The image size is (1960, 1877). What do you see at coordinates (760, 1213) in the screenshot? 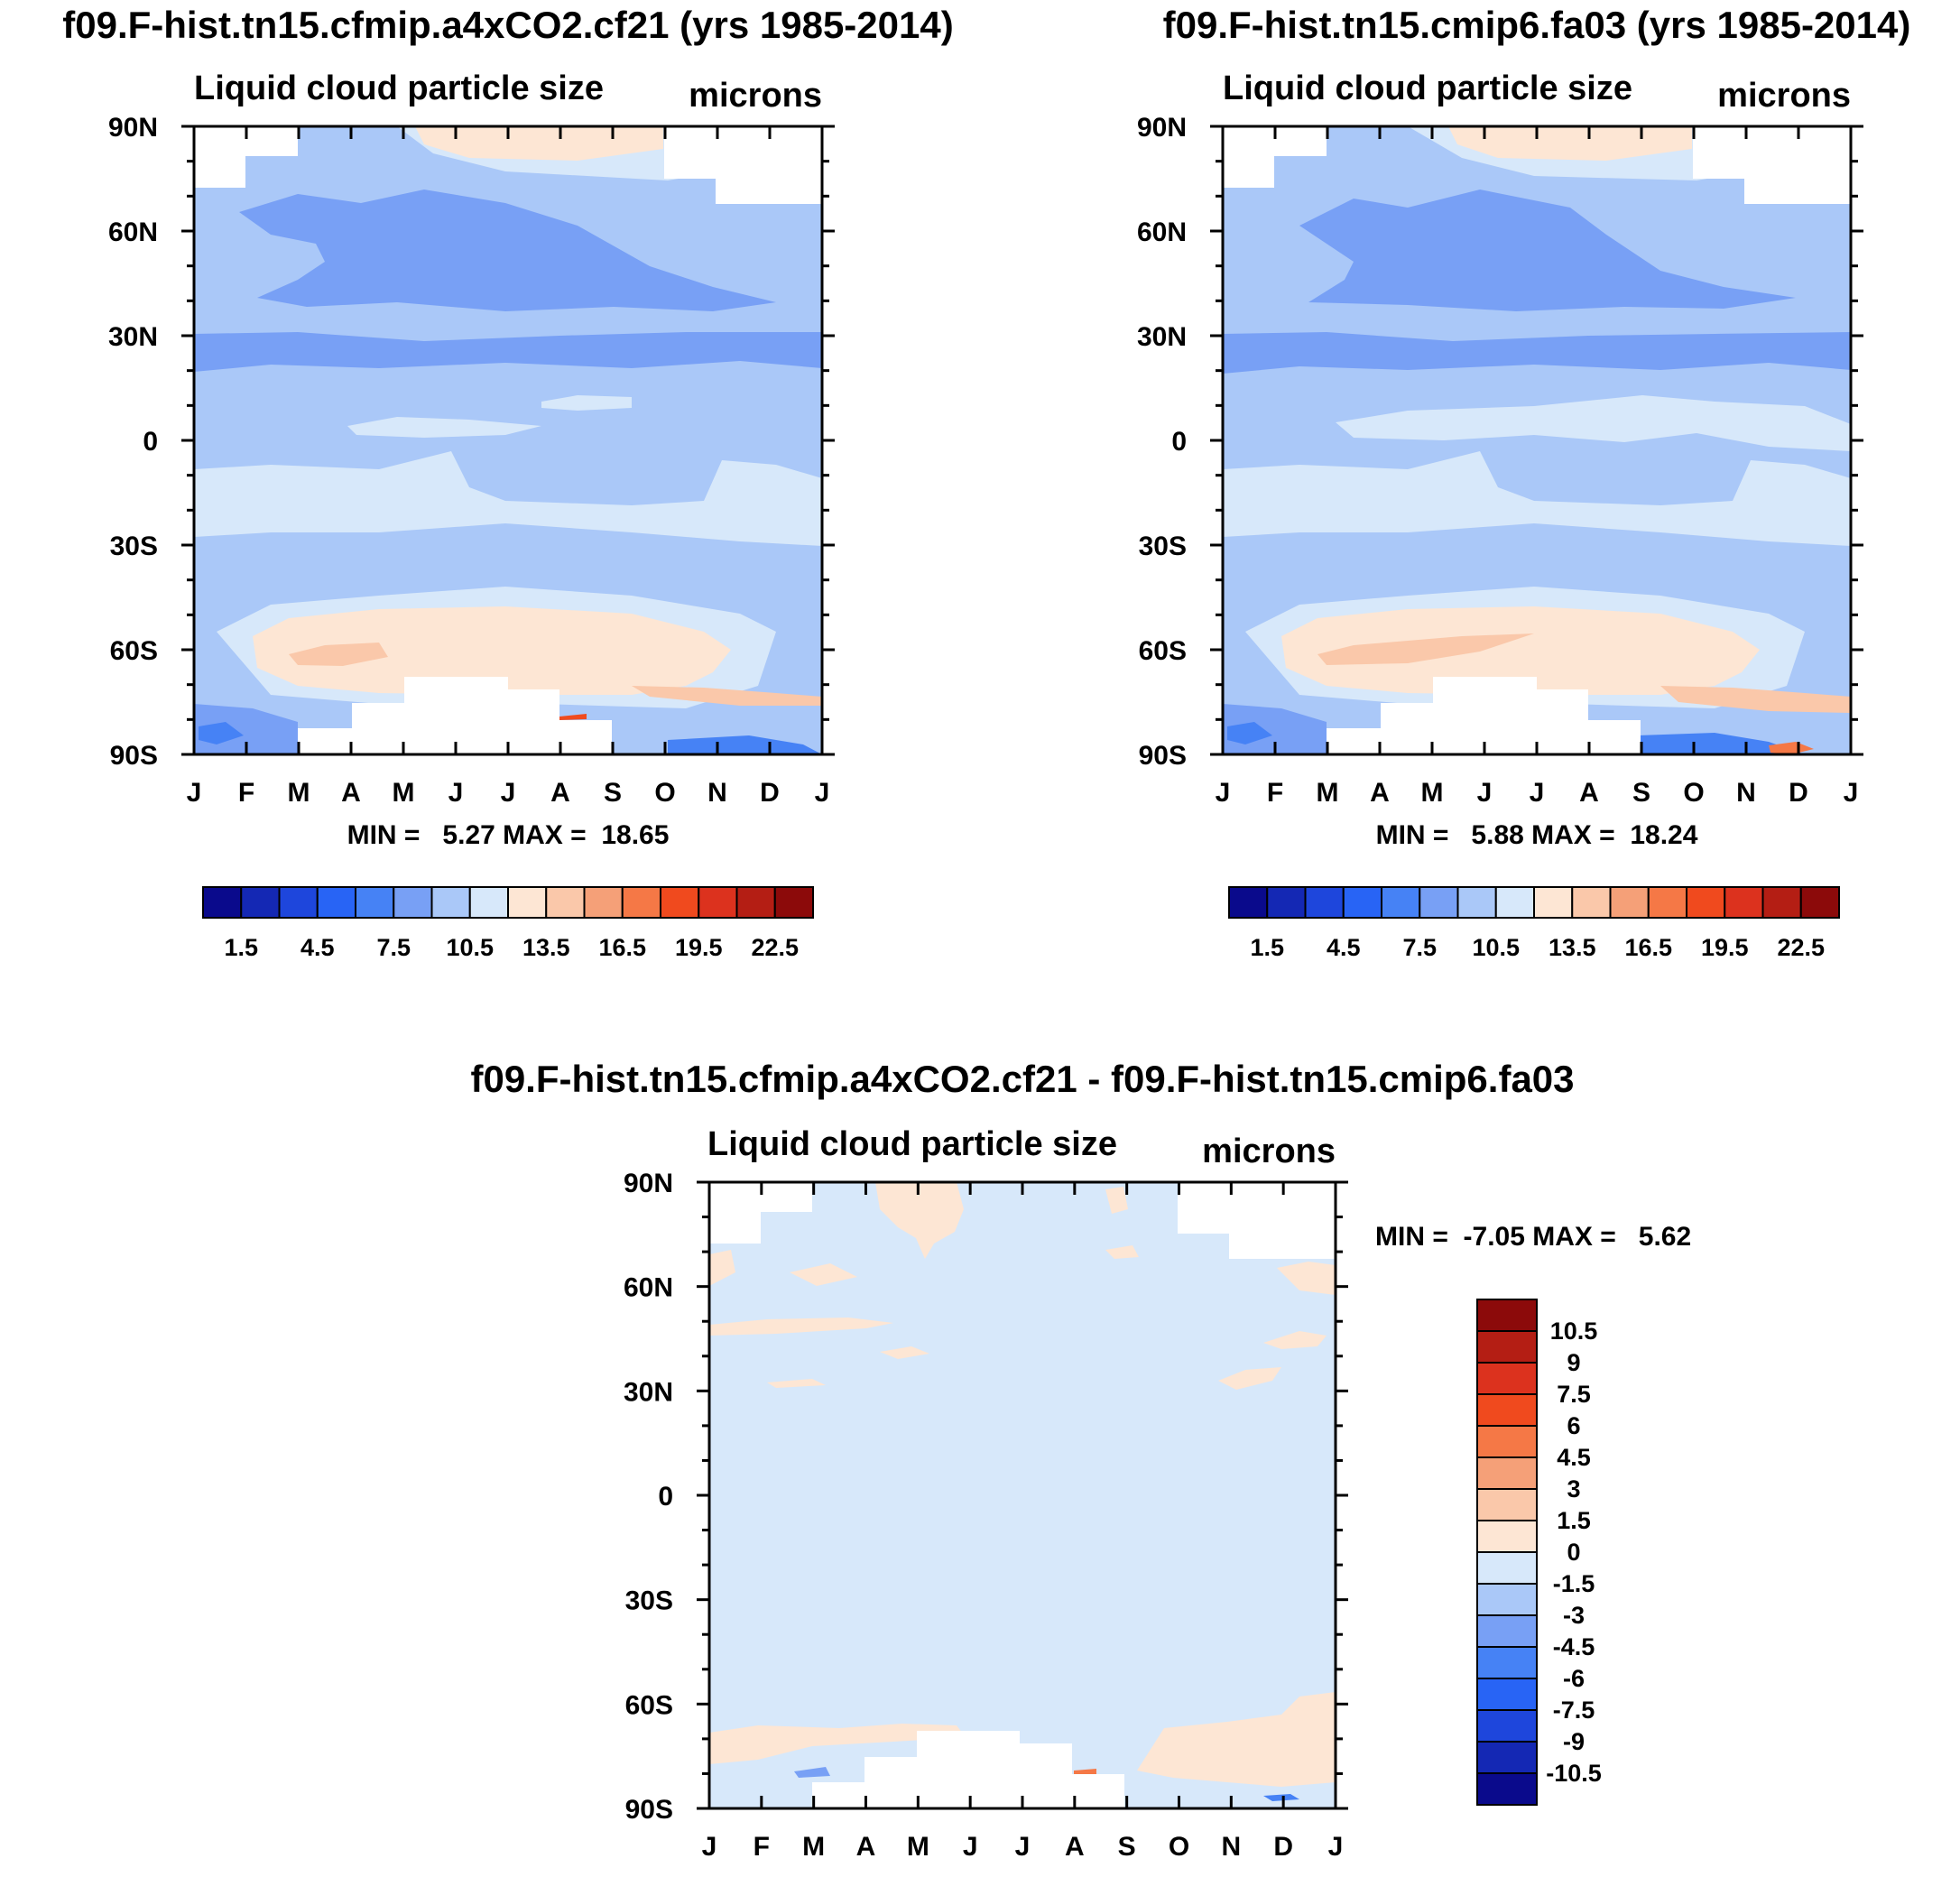
I see `panel-c-mask-north` at bounding box center [760, 1213].